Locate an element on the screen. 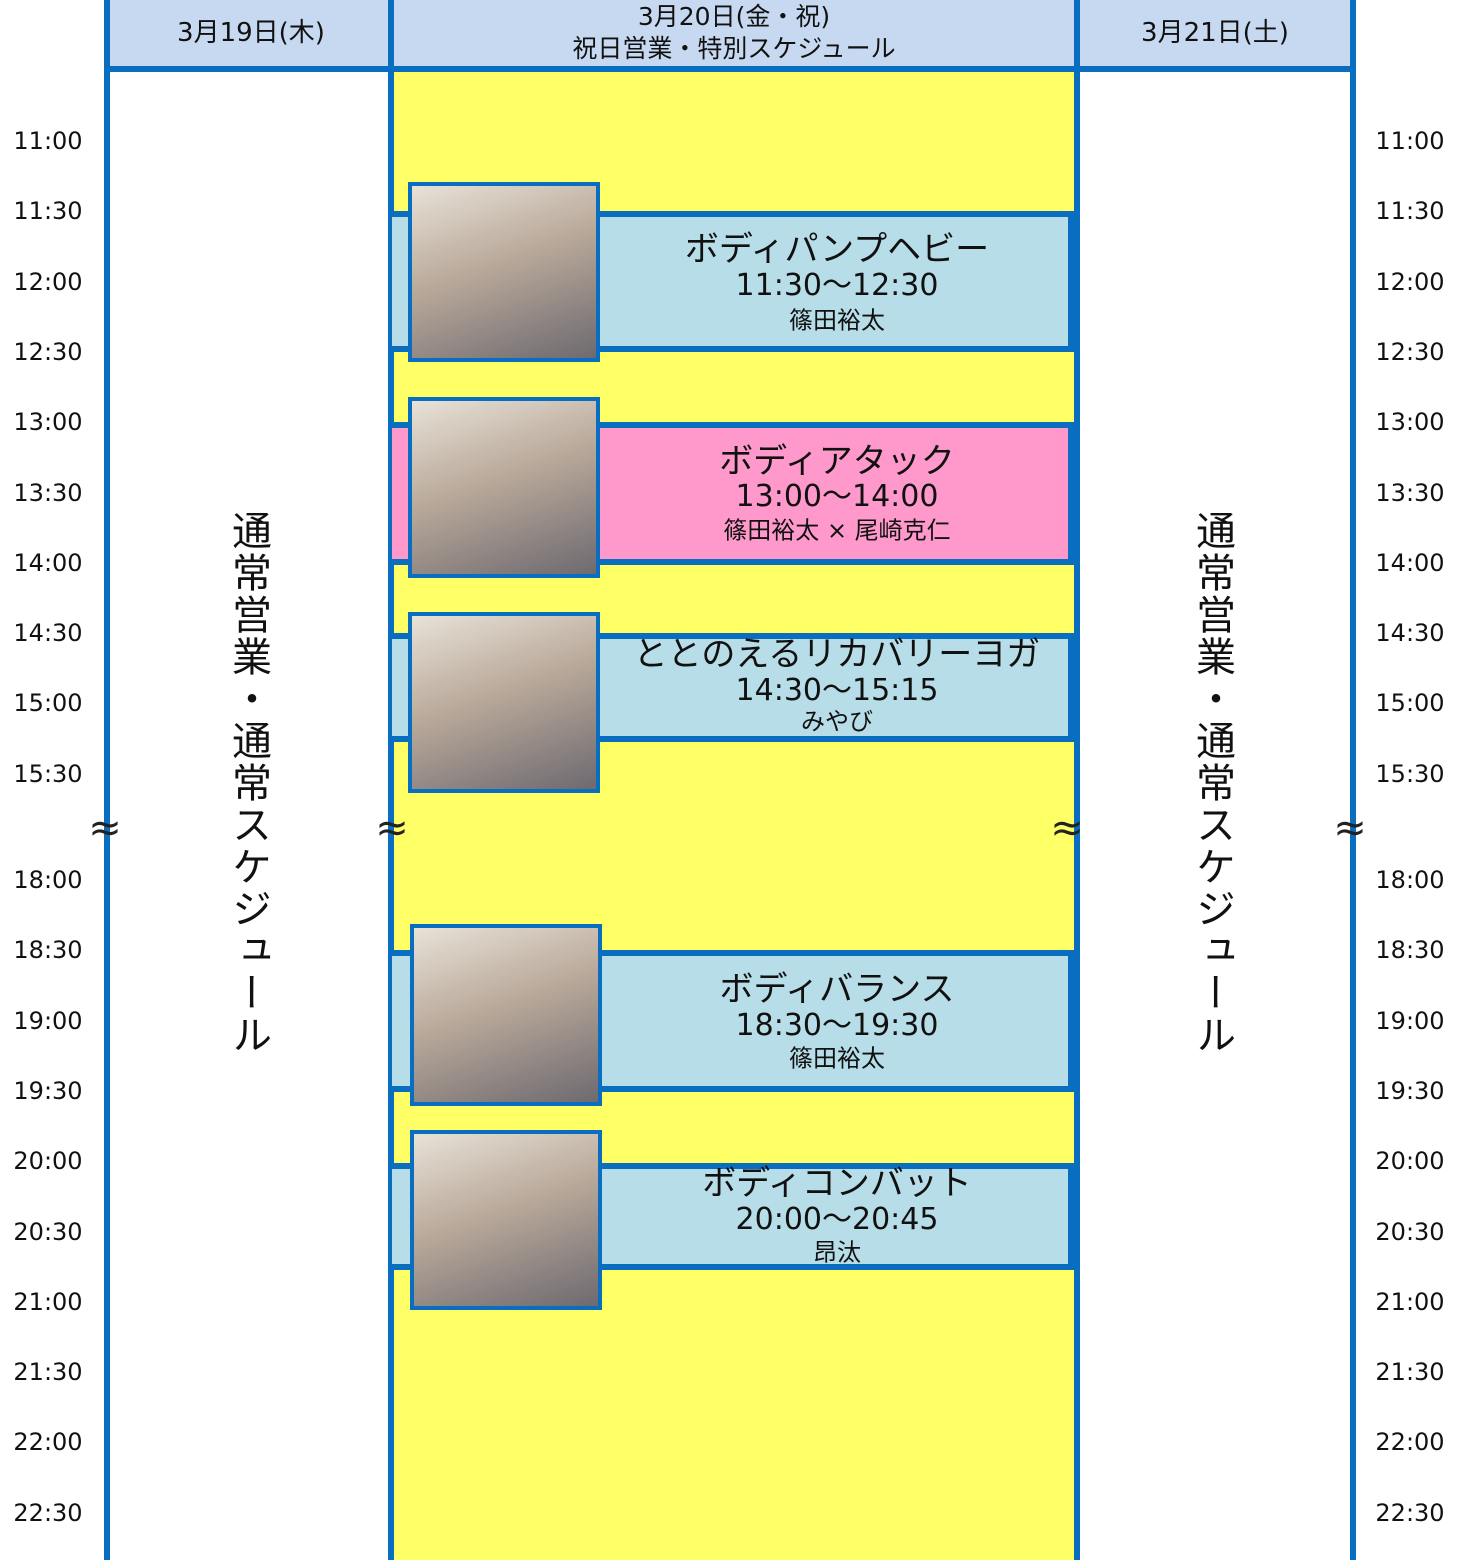 This screenshot has width=1468, height=1560. class-time: 14:30〜15:15 is located at coordinates (837, 690).